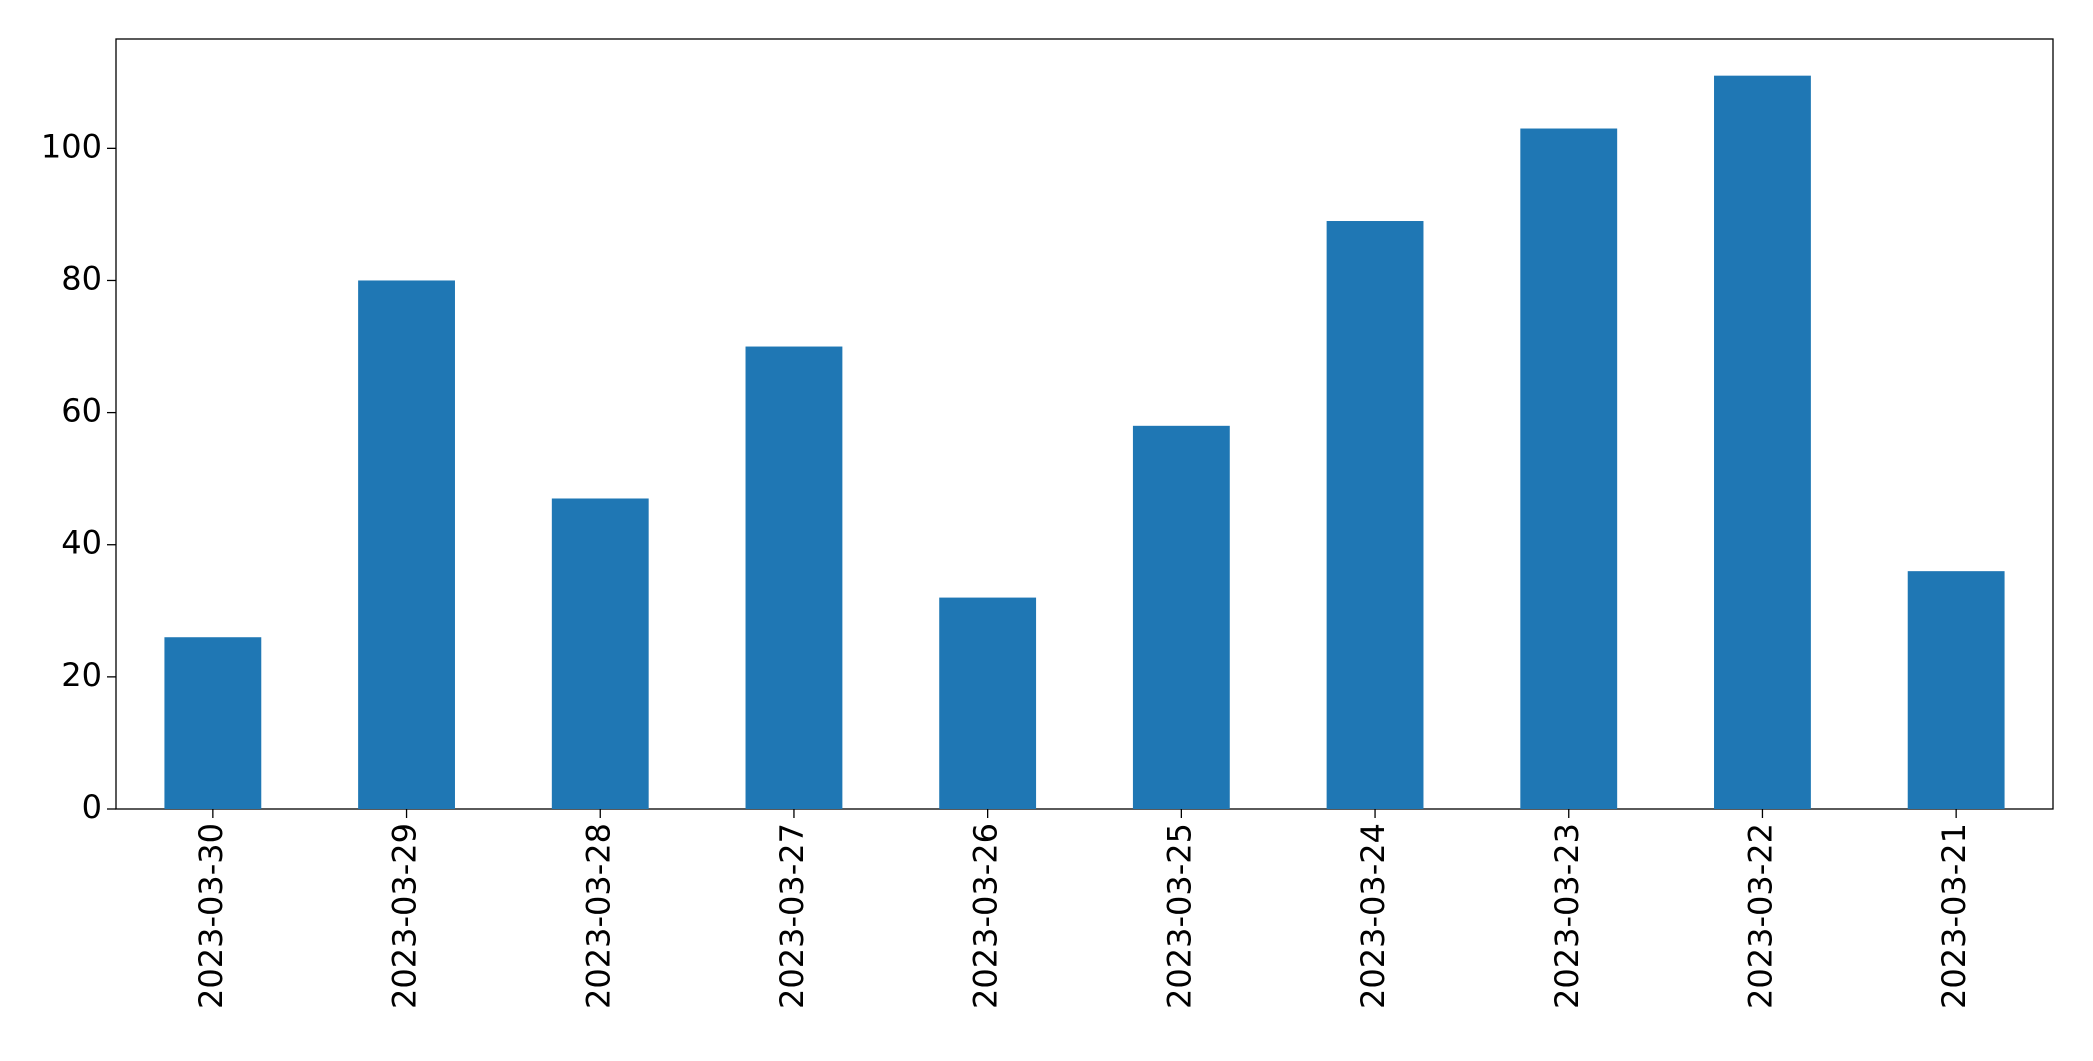 This screenshot has width=2093, height=1061. Describe the element at coordinates (71, 146) in the screenshot. I see `y-tick-label: 100` at that location.